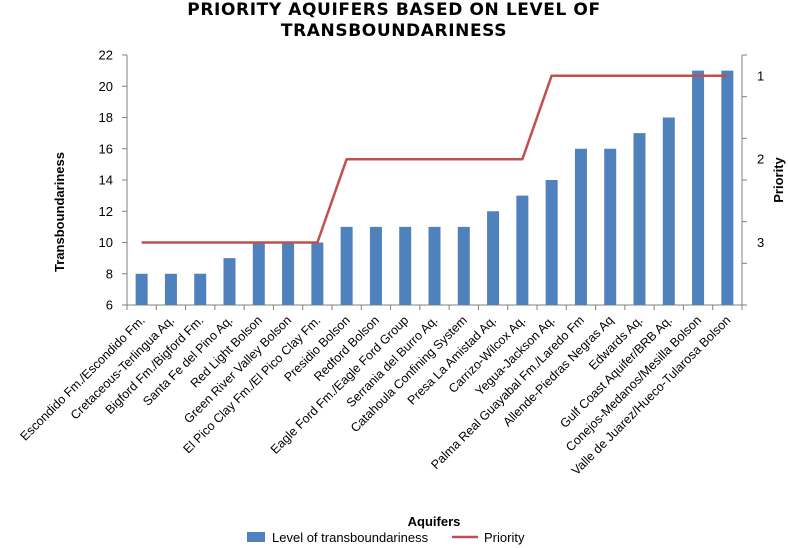 Image resolution: width=788 pixels, height=548 pixels. Describe the element at coordinates (109, 273) in the screenshot. I see `y-tick-label: 8` at that location.